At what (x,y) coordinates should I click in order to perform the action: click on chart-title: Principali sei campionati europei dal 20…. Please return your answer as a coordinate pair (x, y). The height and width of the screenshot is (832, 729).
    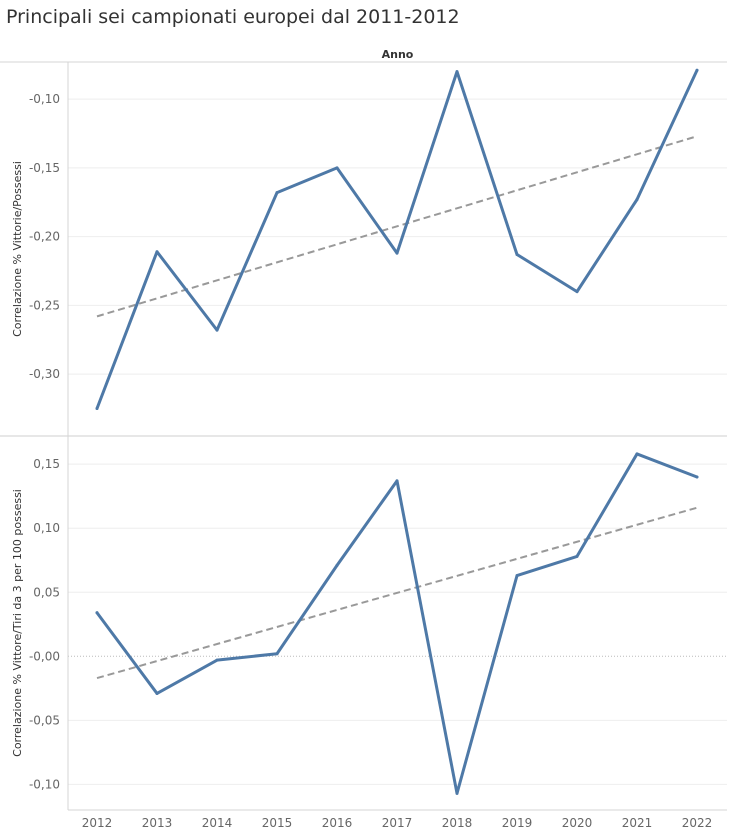
    Looking at the image, I should click on (233, 17).